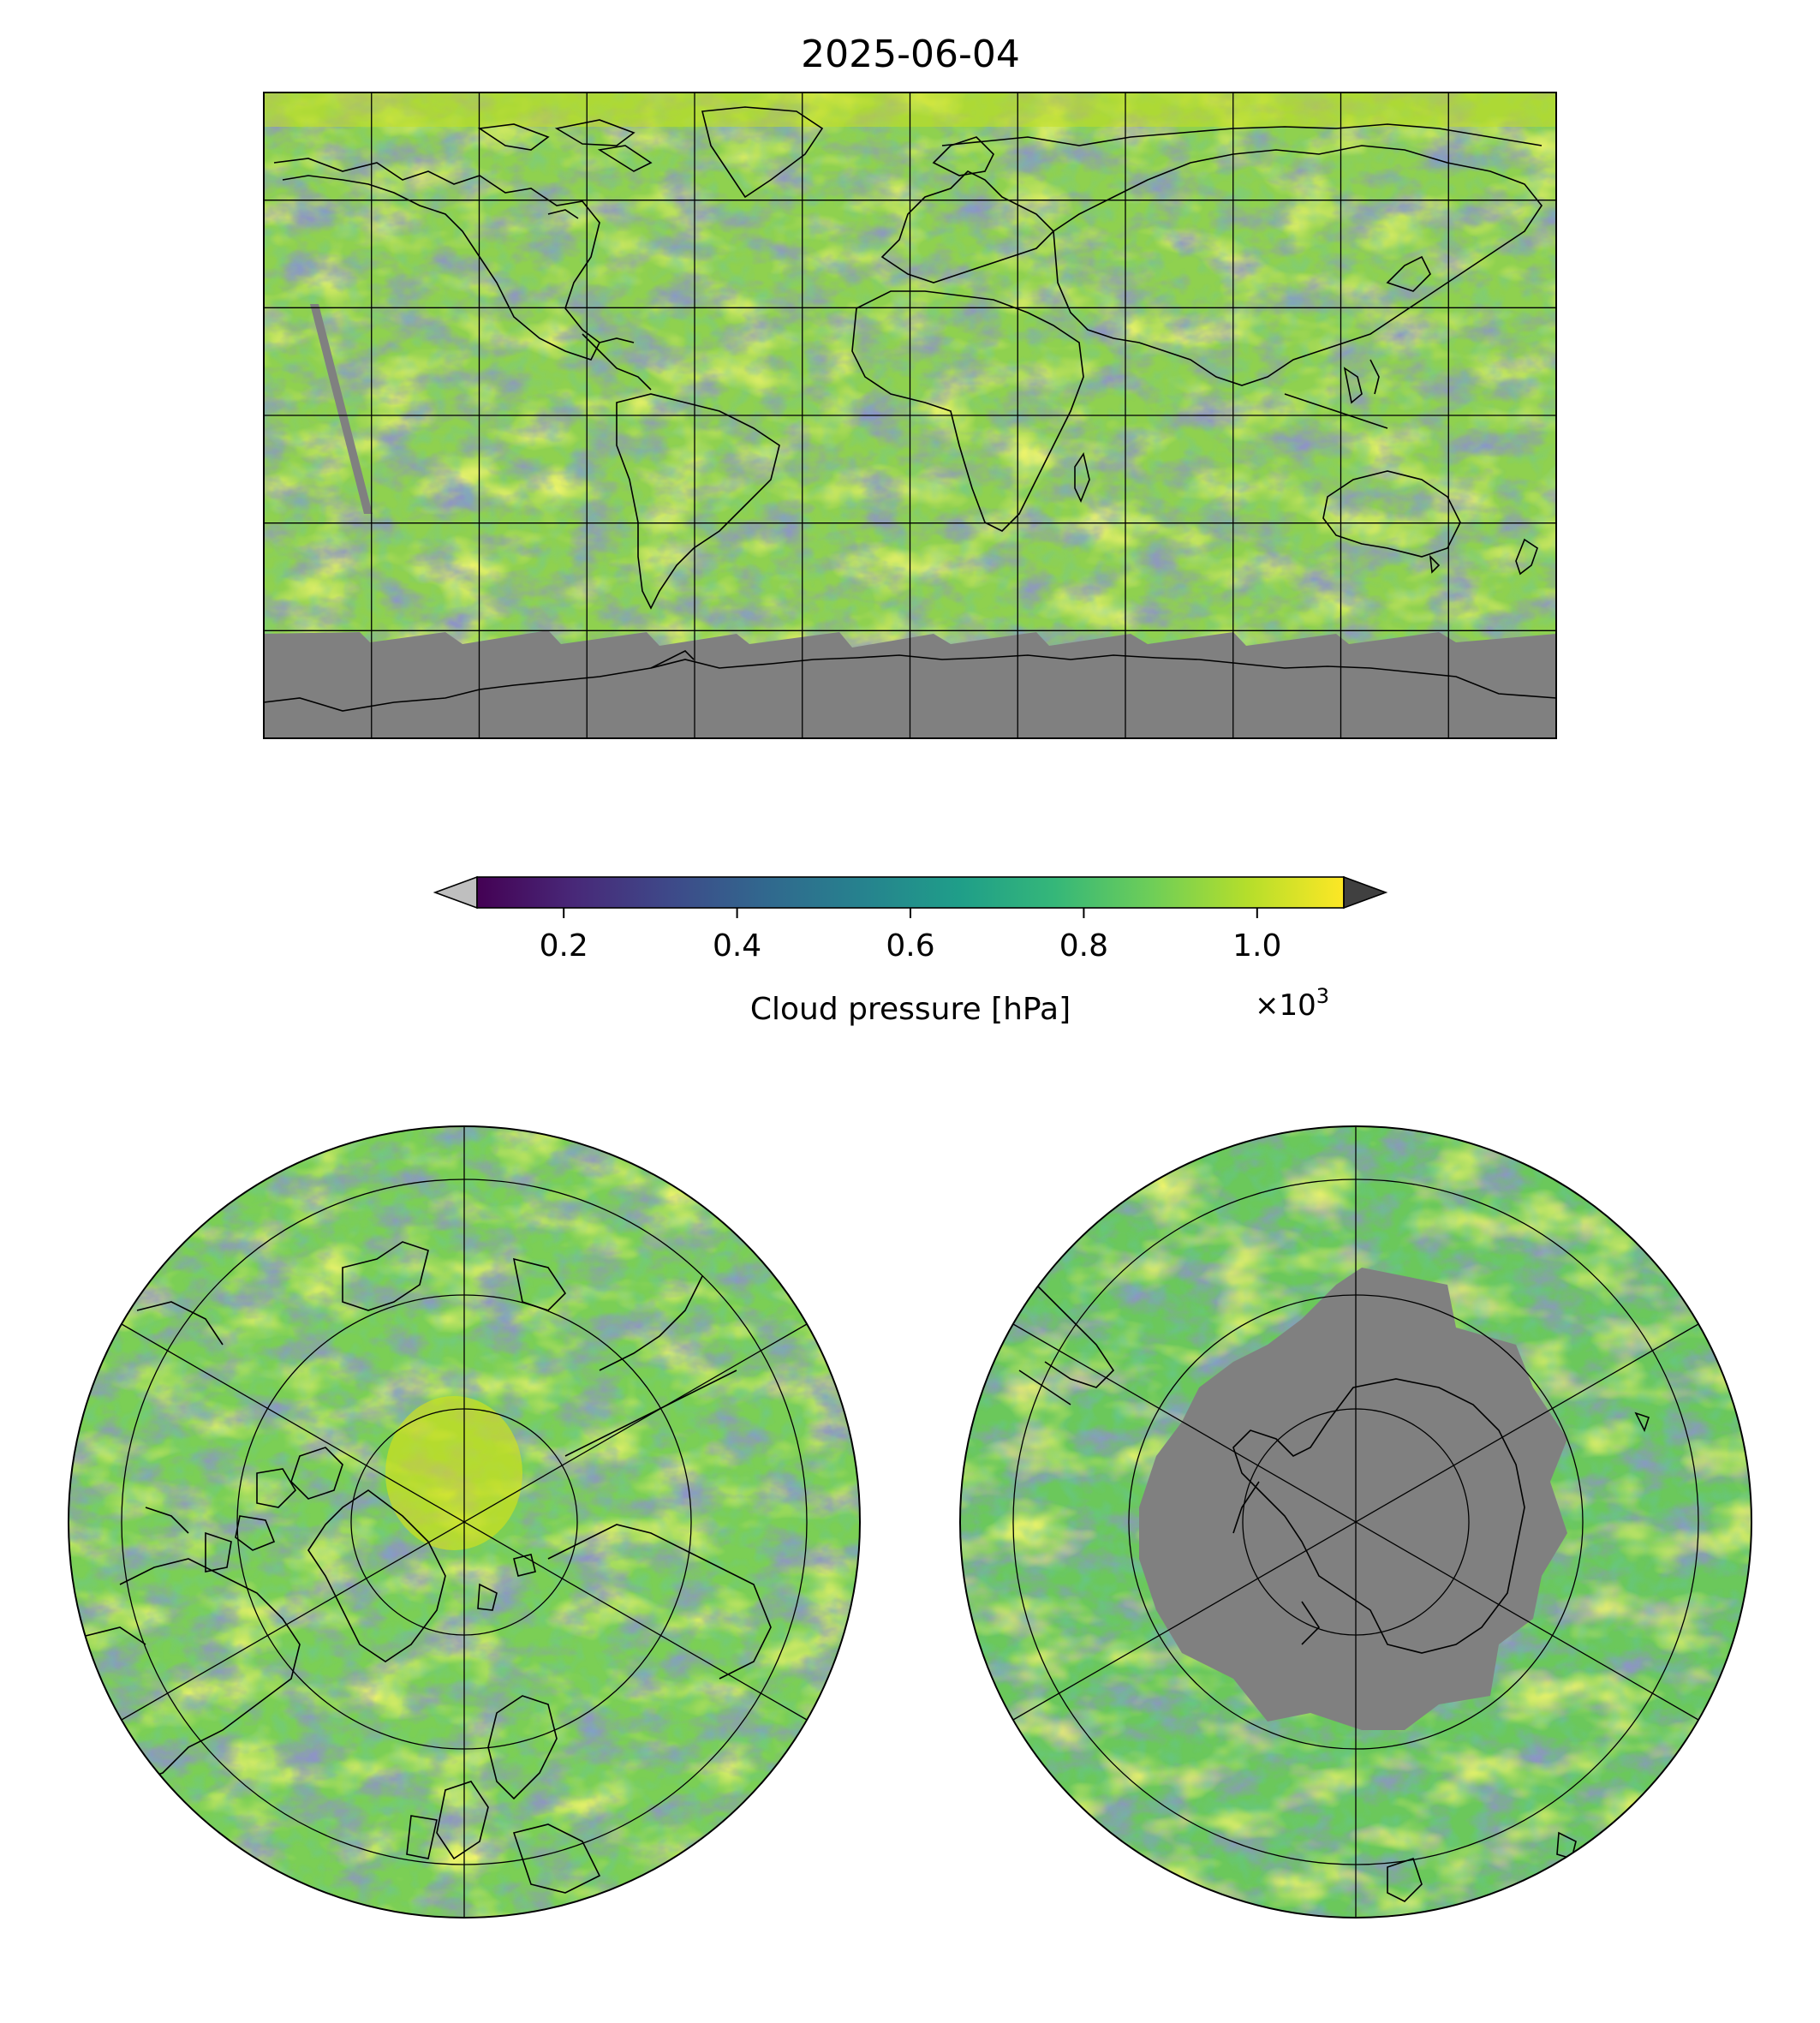 This screenshot has width=1820, height=2023. Describe the element at coordinates (1353, 1499) in the screenshot. I see `antarctic-no-data` at that location.